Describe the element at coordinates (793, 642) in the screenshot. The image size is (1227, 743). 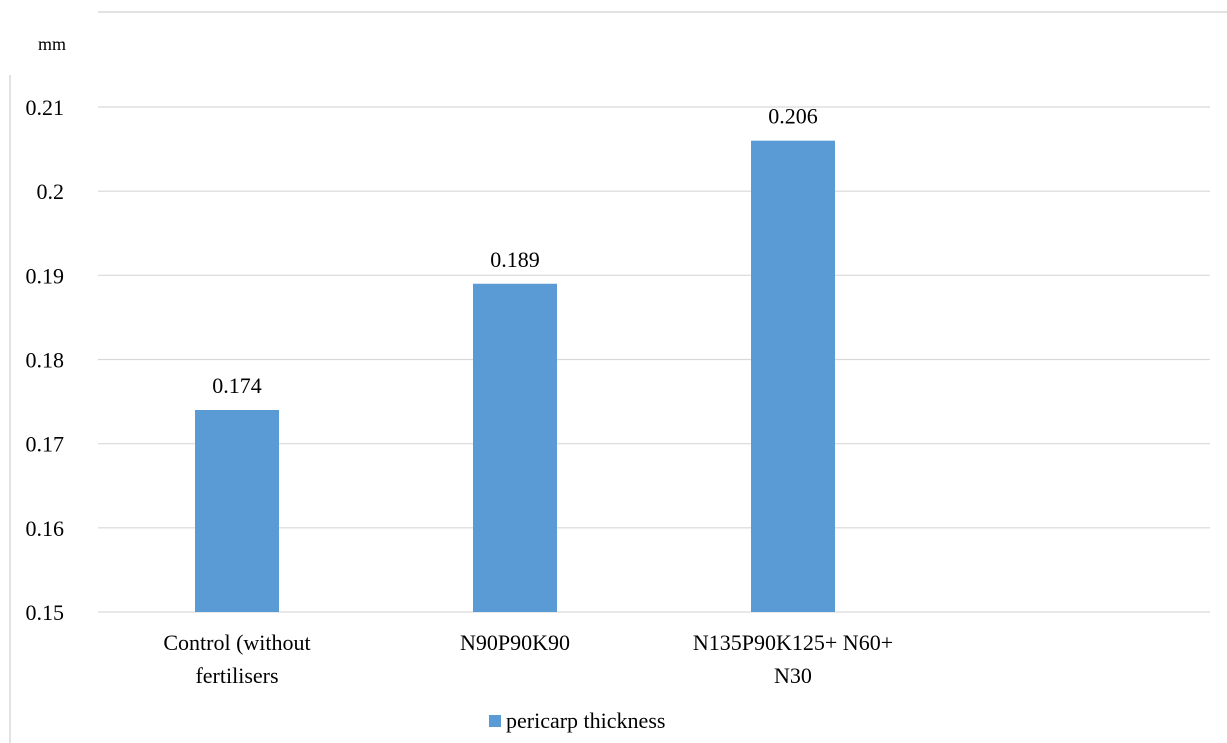
I see `x-category-label: N135P90K125+ N60+` at that location.